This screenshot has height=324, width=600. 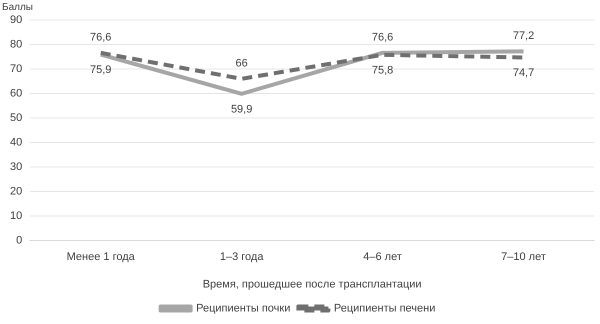 I want to click on data-label: 77,2, so click(x=523, y=36).